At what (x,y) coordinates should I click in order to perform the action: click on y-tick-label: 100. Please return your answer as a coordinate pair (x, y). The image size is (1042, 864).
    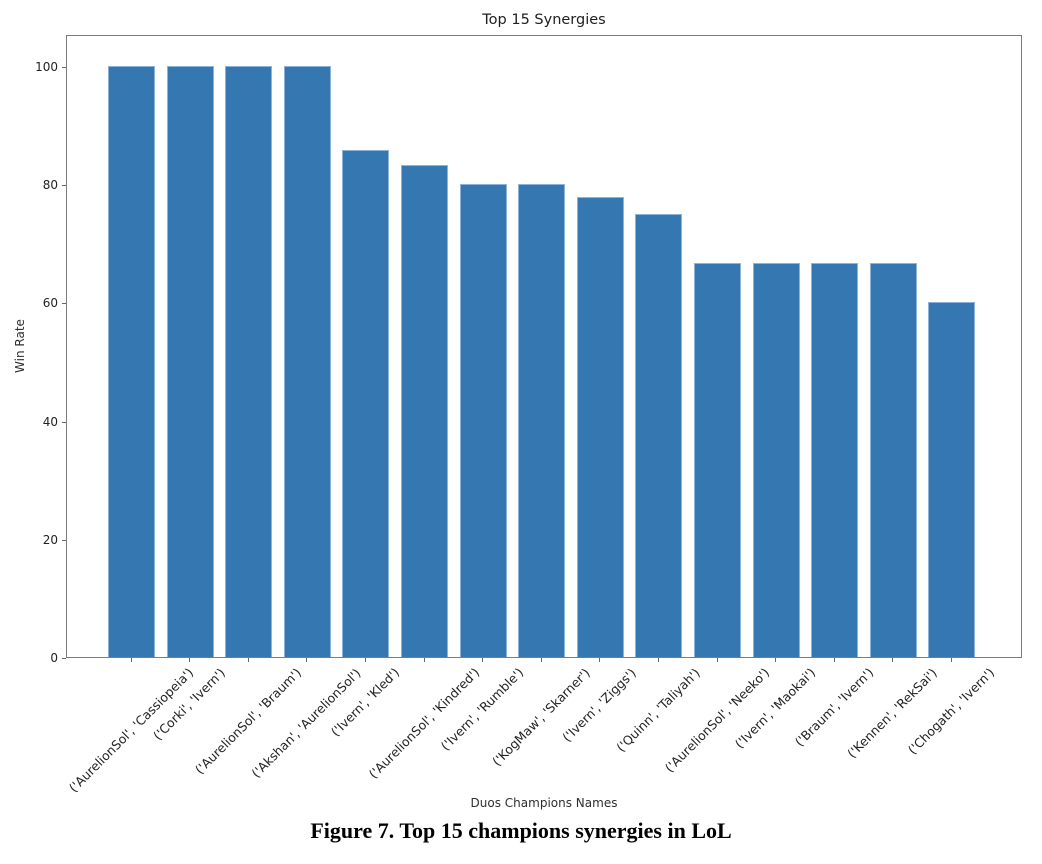
    Looking at the image, I should click on (46, 67).